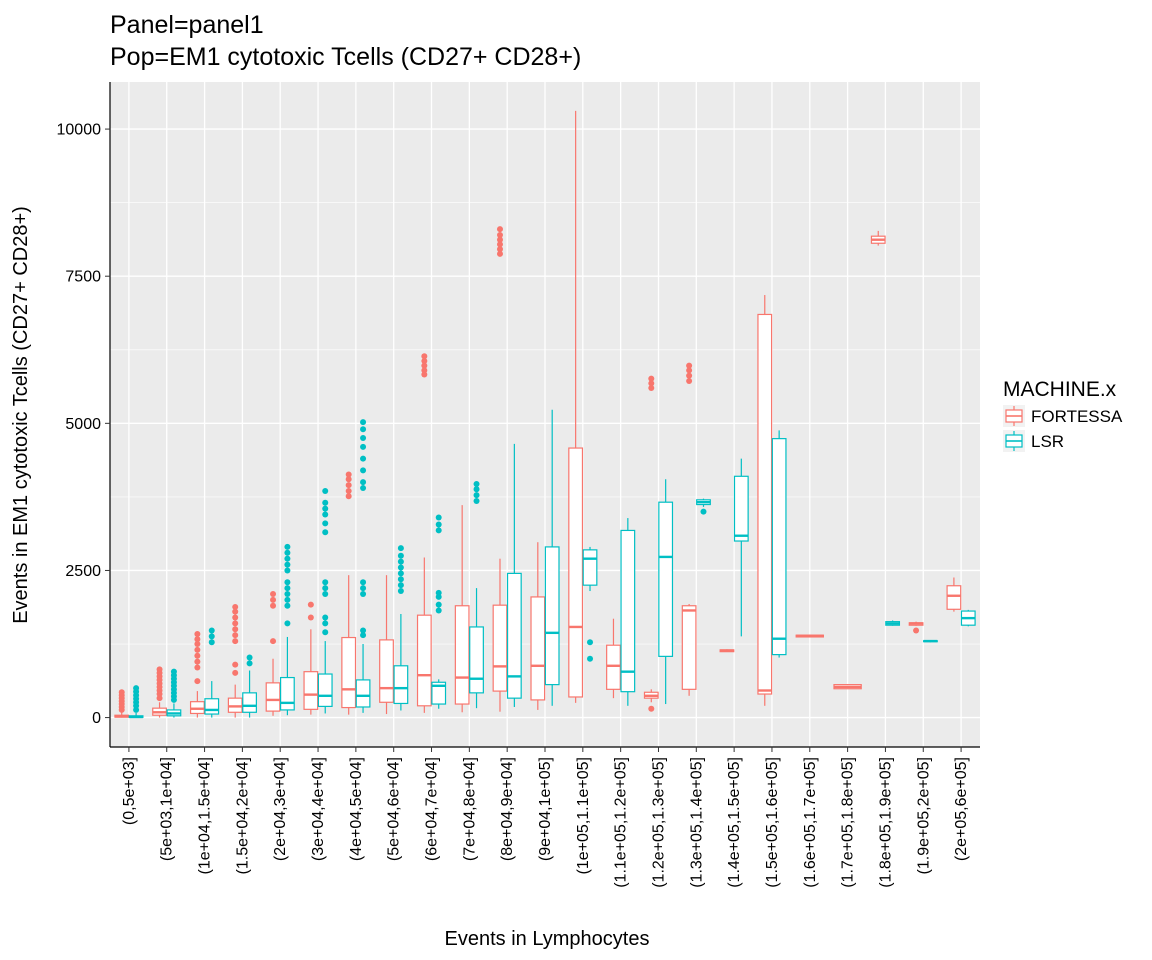  I want to click on x-tick-label: (1.6e+05,1.7e+05], so click(810, 822).